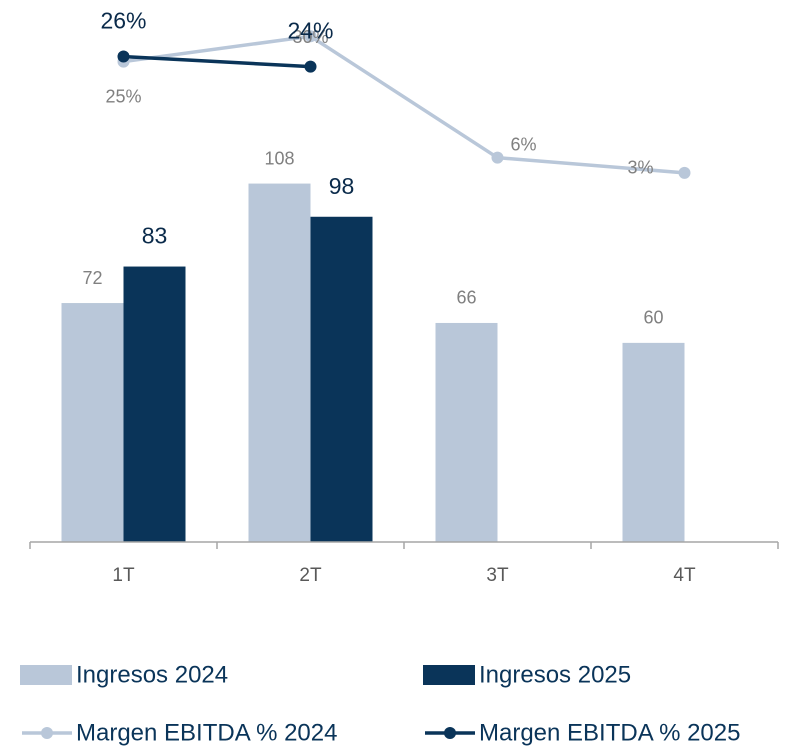  I want to click on line-value-label: 26%, so click(123, 21).